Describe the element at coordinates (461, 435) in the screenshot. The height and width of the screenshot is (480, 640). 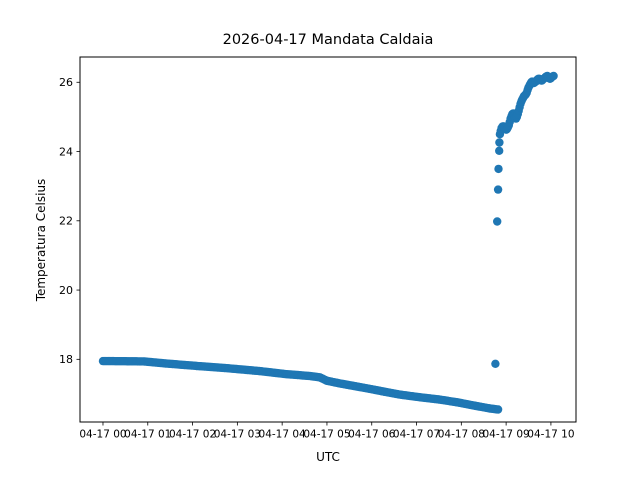
I see `x-tick-label: 04-17 08` at that location.